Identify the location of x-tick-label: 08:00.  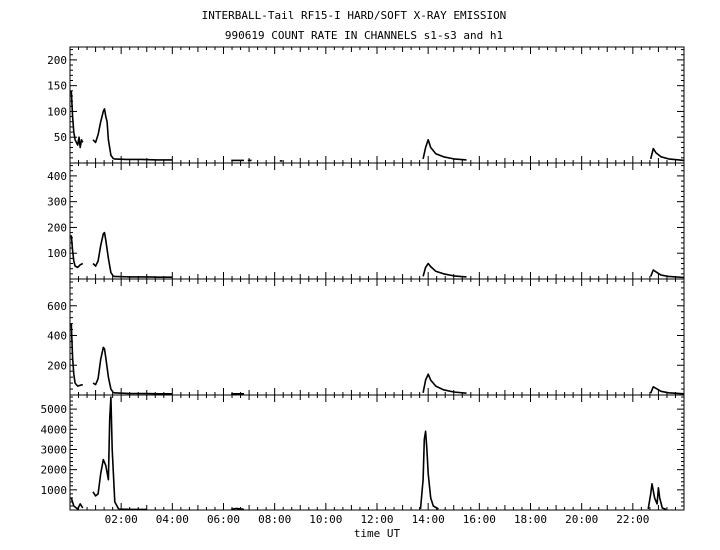
(274, 519).